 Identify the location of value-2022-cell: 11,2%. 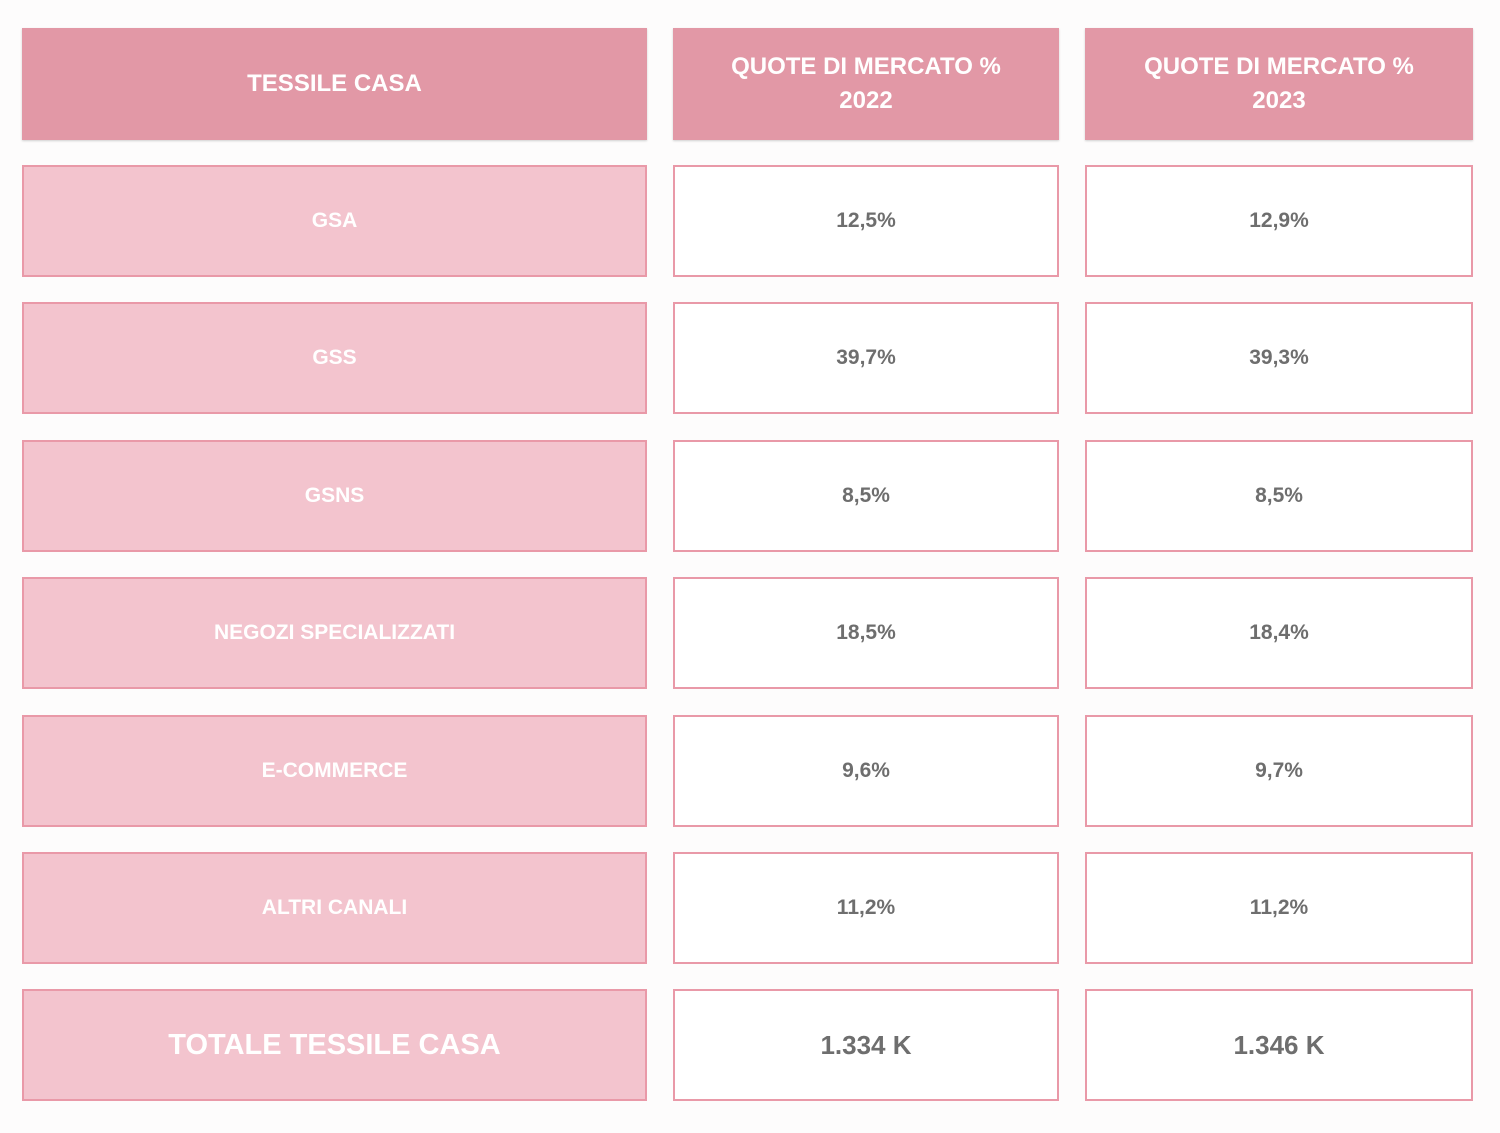
(866, 908).